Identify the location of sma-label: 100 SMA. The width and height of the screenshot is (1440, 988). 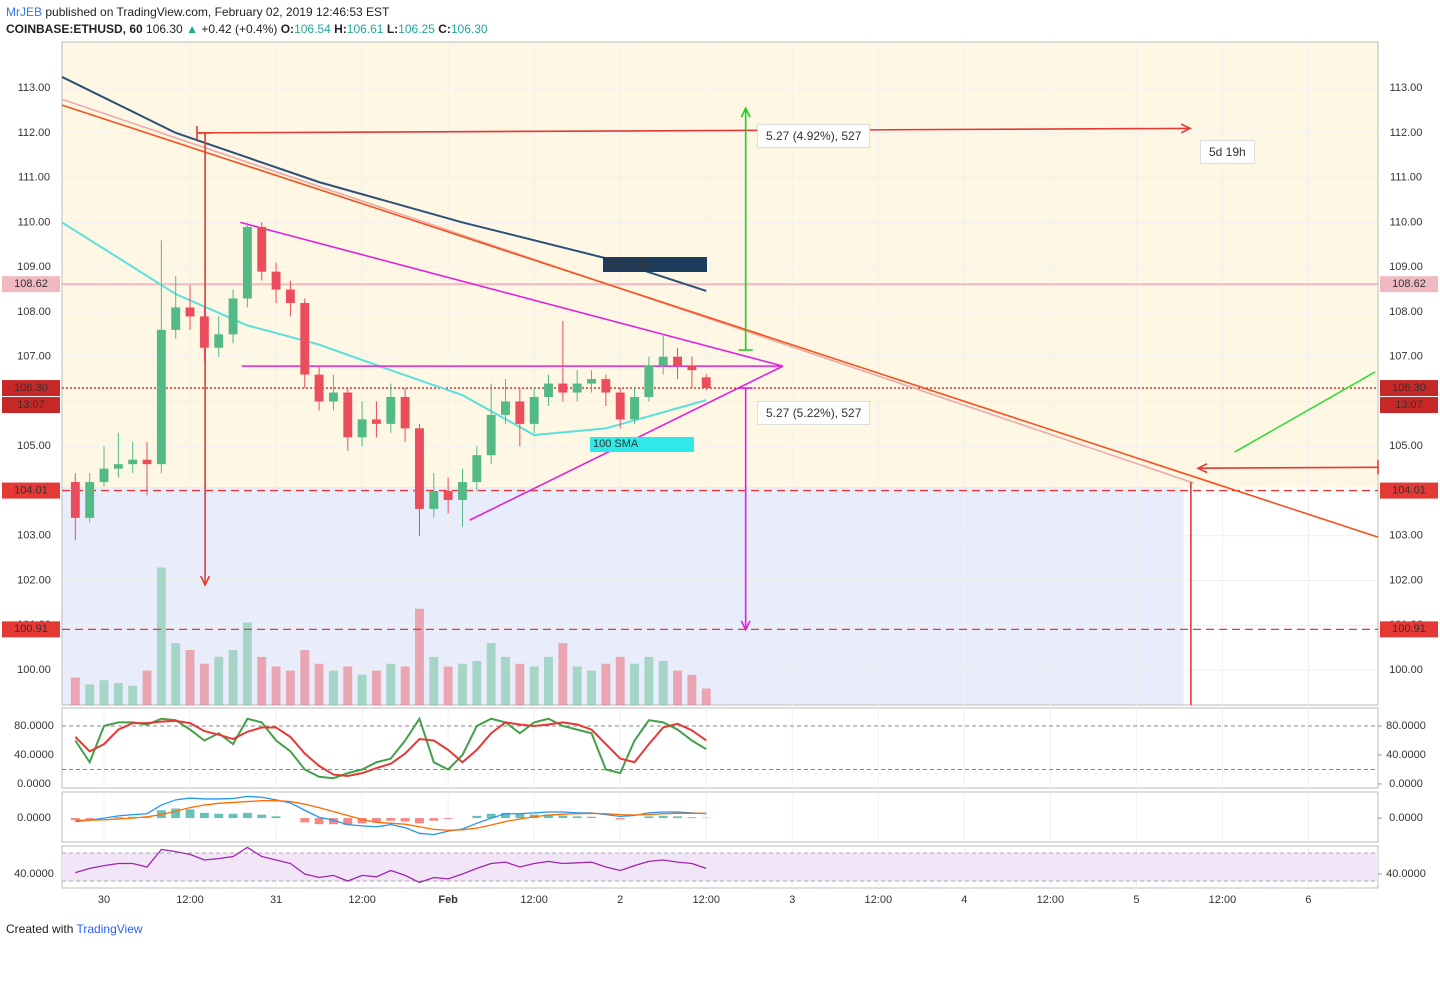
(616, 444).